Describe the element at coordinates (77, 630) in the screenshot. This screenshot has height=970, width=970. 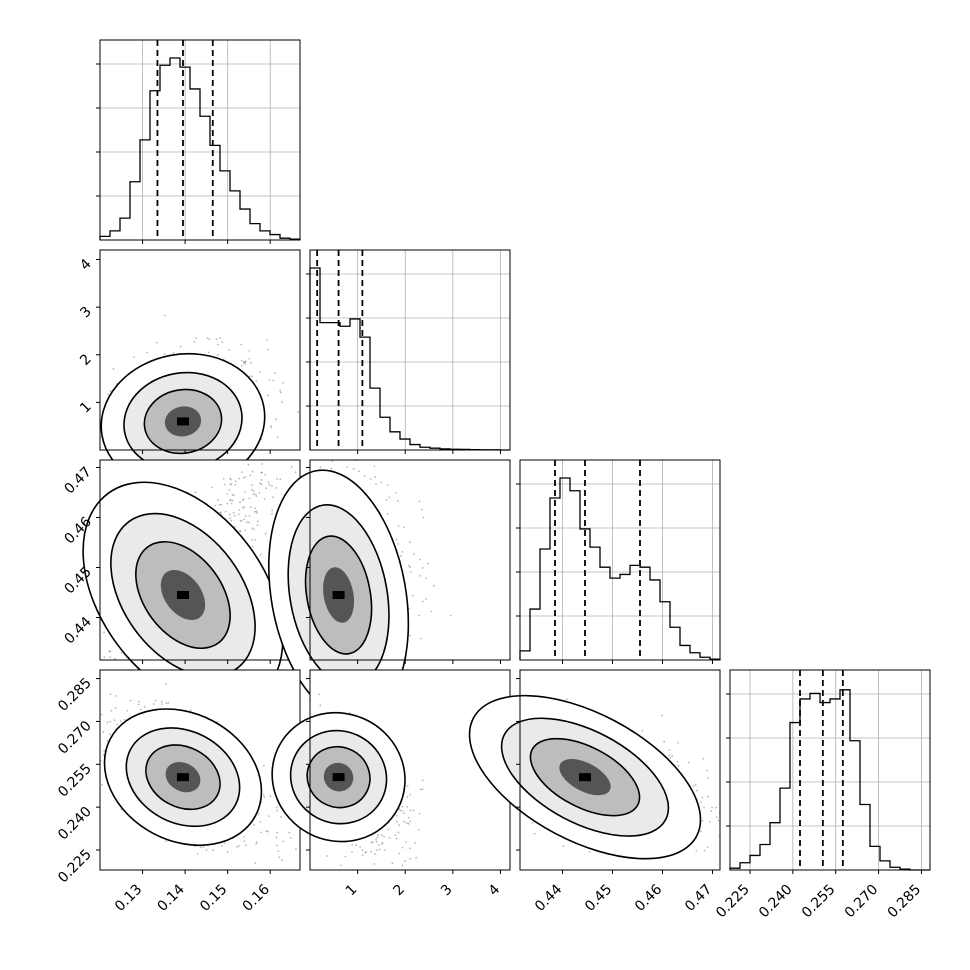
I see `y-tick-label: 0.44` at that location.